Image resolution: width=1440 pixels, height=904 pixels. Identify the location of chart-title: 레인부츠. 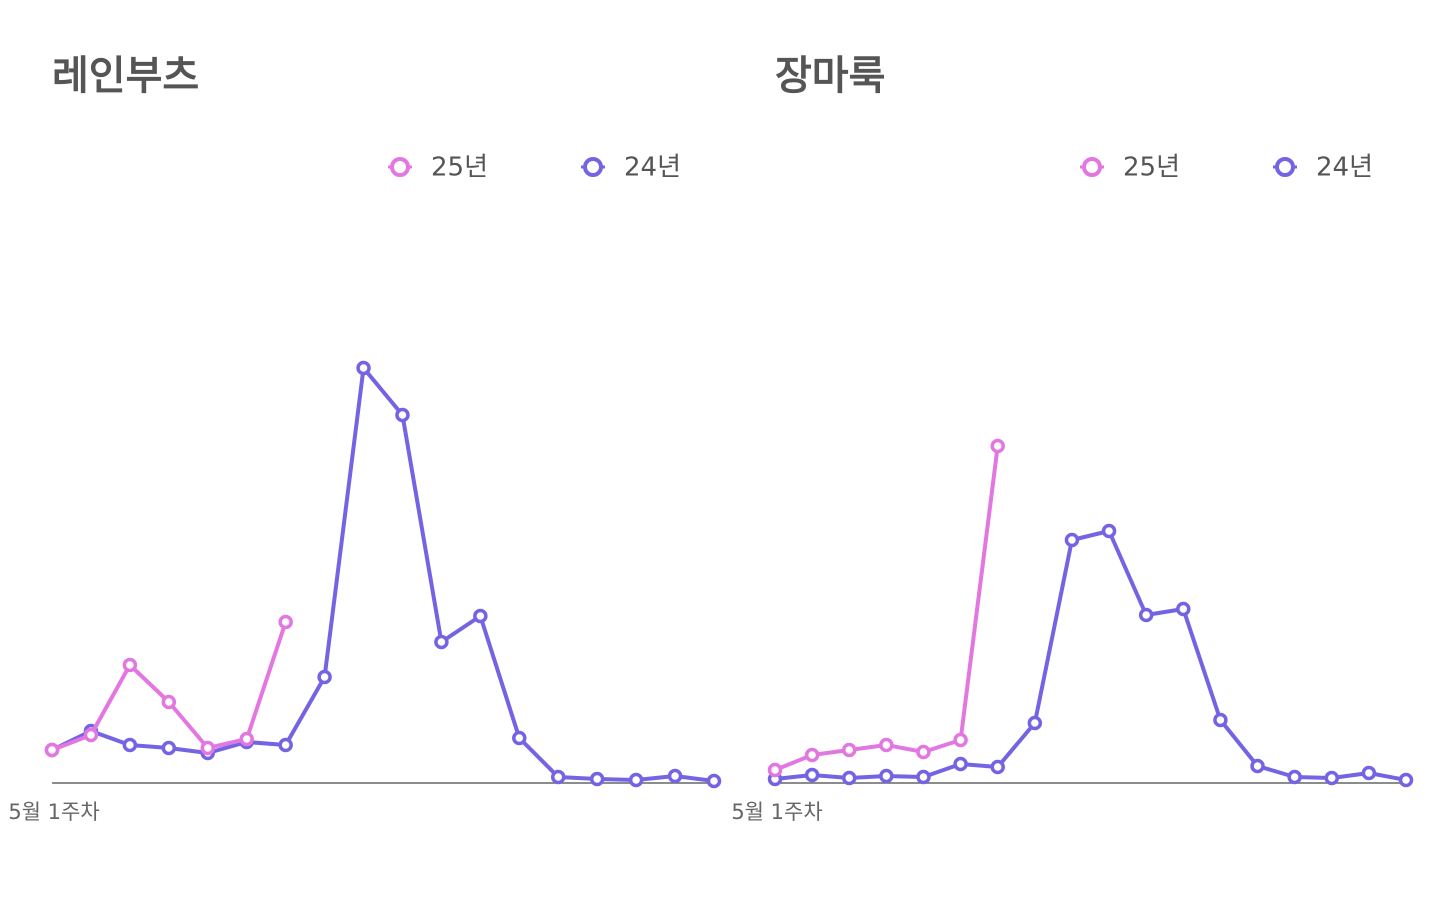
(125, 76).